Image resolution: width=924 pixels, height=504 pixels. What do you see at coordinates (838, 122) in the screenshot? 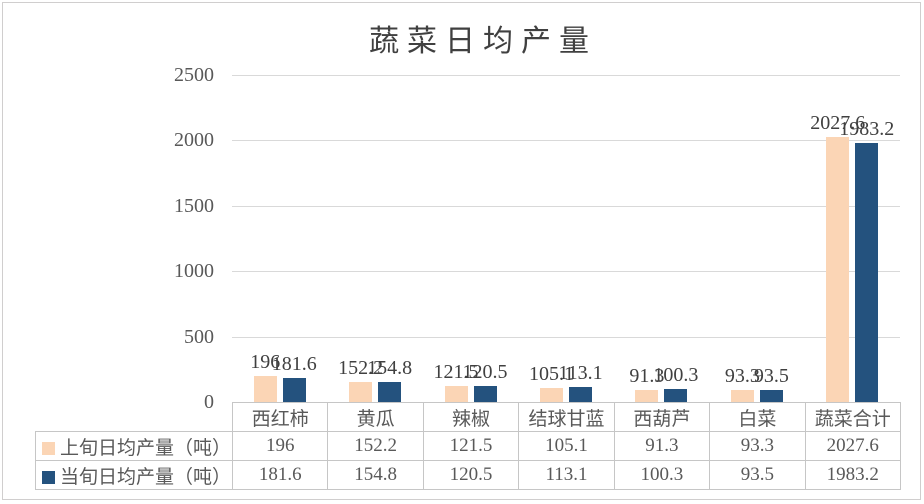
I see `bar-data-label: 2027.6` at bounding box center [838, 122].